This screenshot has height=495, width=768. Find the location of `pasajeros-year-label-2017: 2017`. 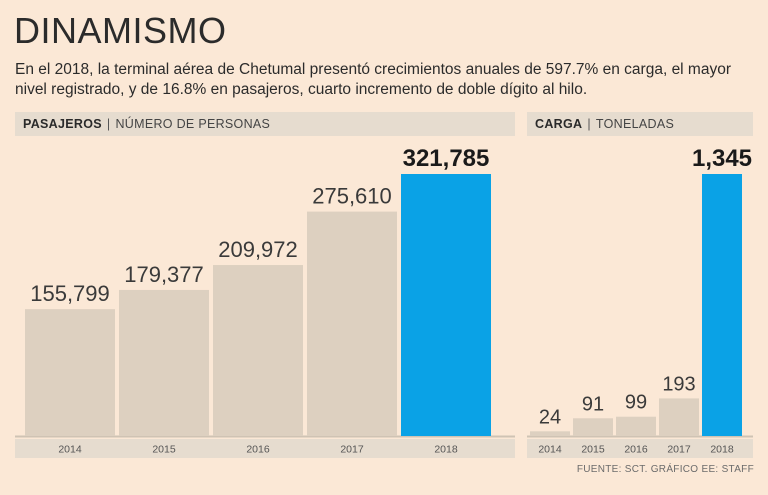

pasajeros-year-label-2017: 2017 is located at coordinates (352, 450).